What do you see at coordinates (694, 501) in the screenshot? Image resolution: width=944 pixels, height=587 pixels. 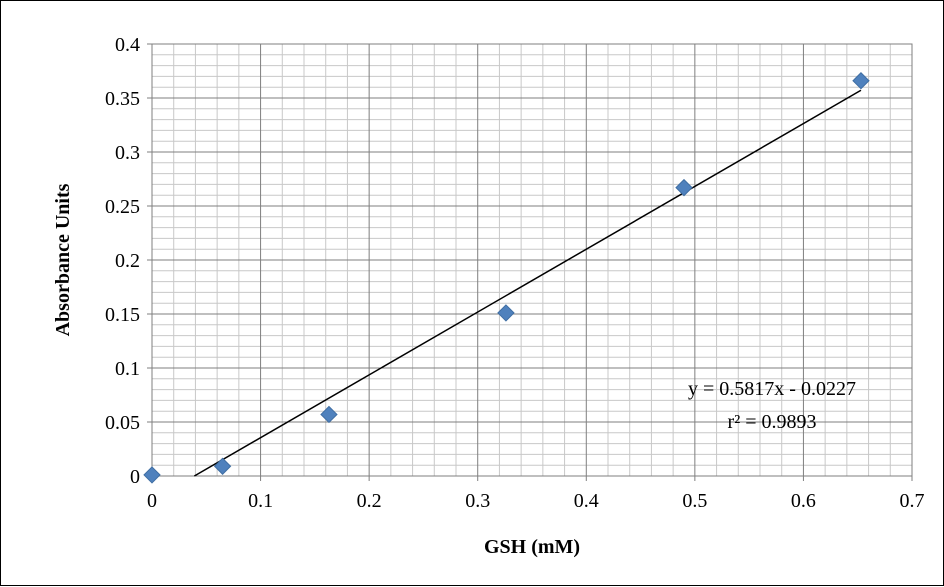 I see `x-tick-label: 0.5` at bounding box center [694, 501].